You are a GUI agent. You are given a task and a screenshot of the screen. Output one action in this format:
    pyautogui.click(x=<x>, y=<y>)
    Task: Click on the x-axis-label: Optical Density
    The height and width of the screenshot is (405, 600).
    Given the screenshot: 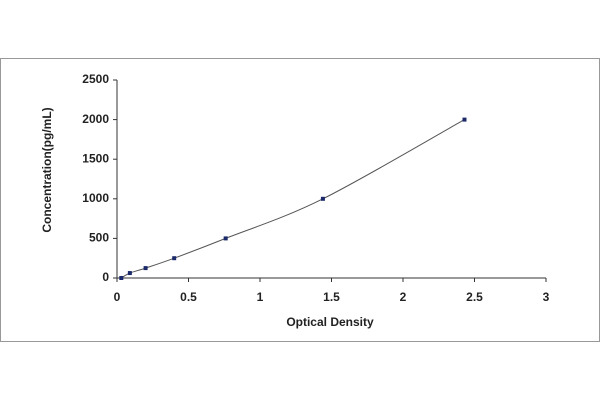 What is the action you would take?
    pyautogui.click(x=330, y=322)
    